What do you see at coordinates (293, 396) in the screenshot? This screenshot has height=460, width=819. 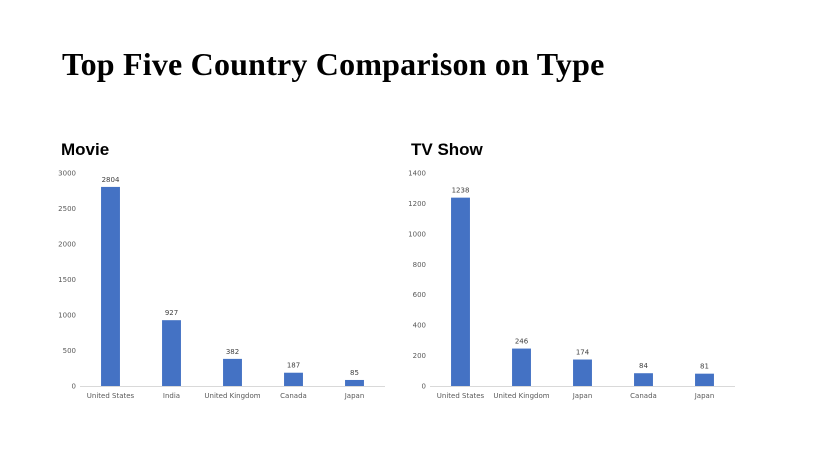 I see `movie-category-label: Canada` at bounding box center [293, 396].